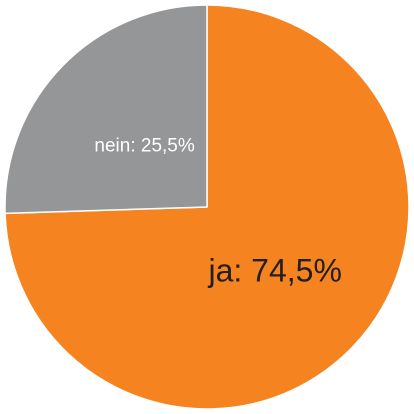  I want to click on pie-label-nein: nein: 25,5%, so click(144, 146).